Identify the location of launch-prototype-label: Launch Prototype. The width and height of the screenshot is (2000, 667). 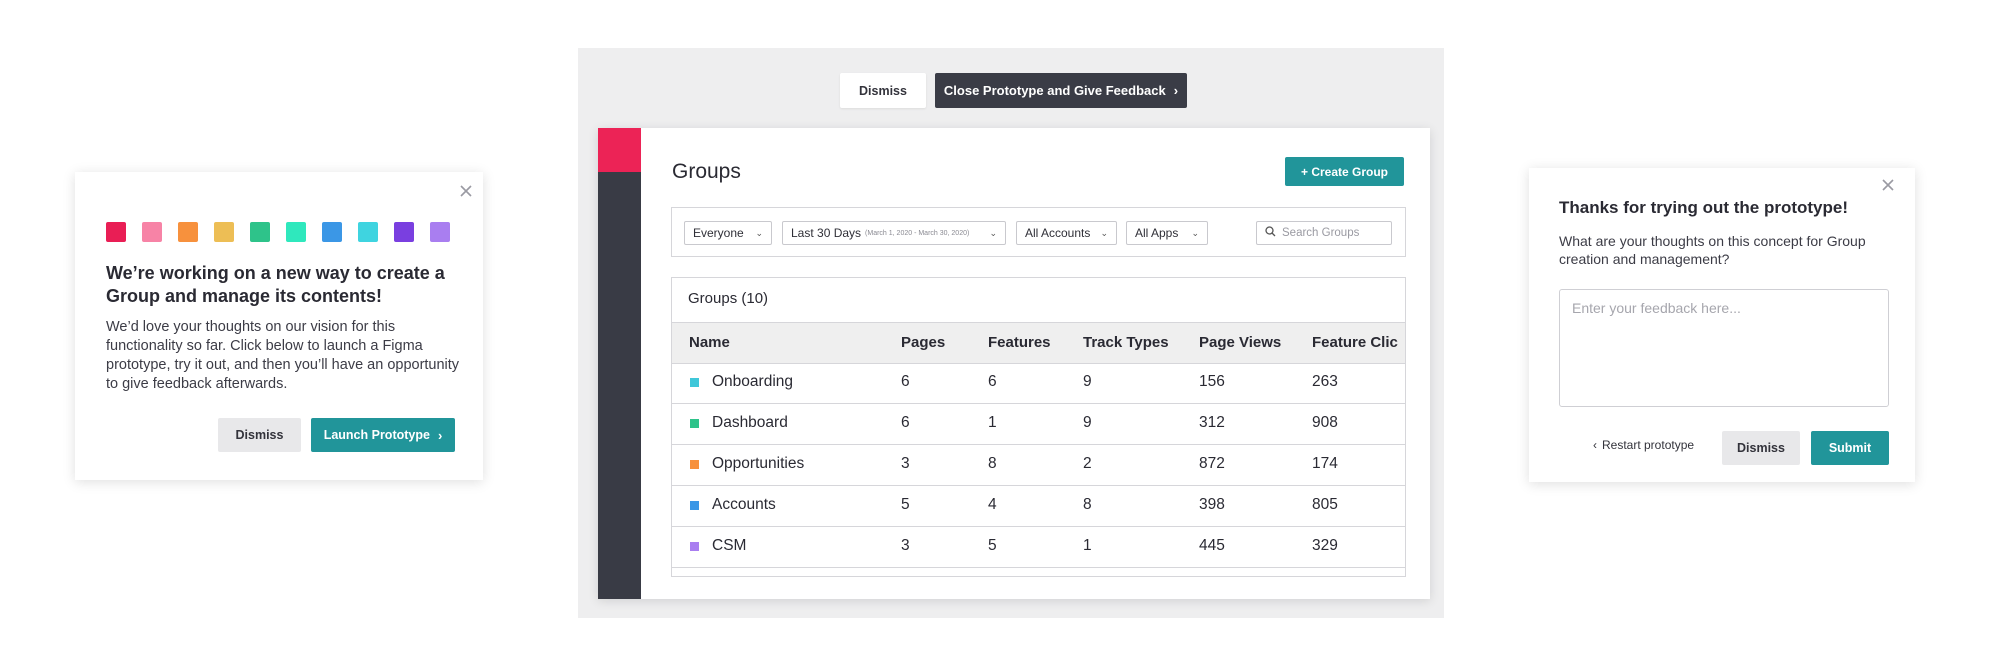
(376, 435).